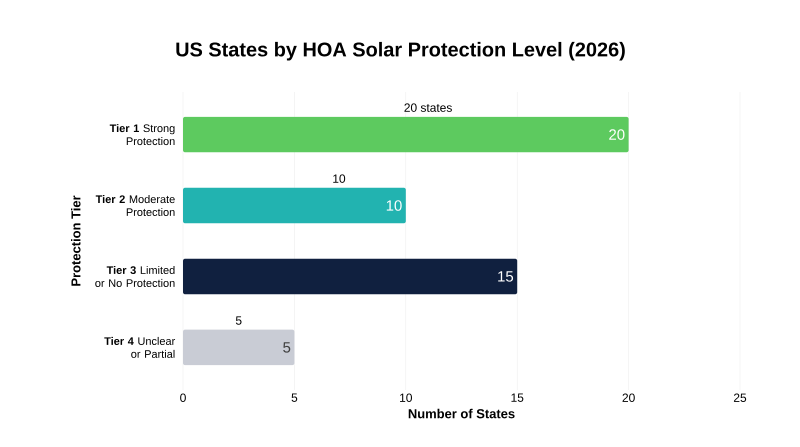  What do you see at coordinates (135, 205) in the screenshot?
I see `y-tick-label: Tier 2 Moderate Protection` at bounding box center [135, 205].